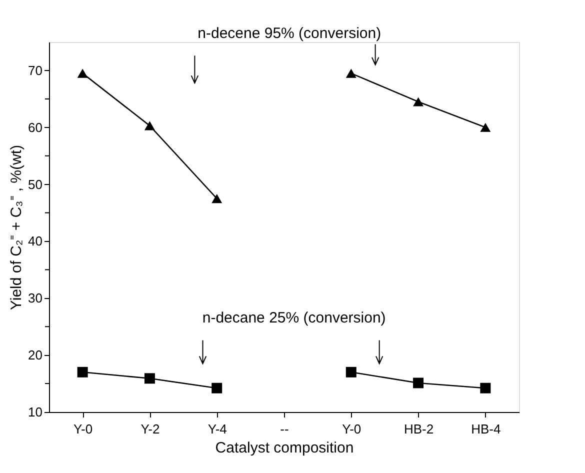  What do you see at coordinates (35, 412) in the screenshot?
I see `y-tick-label: 10` at bounding box center [35, 412].